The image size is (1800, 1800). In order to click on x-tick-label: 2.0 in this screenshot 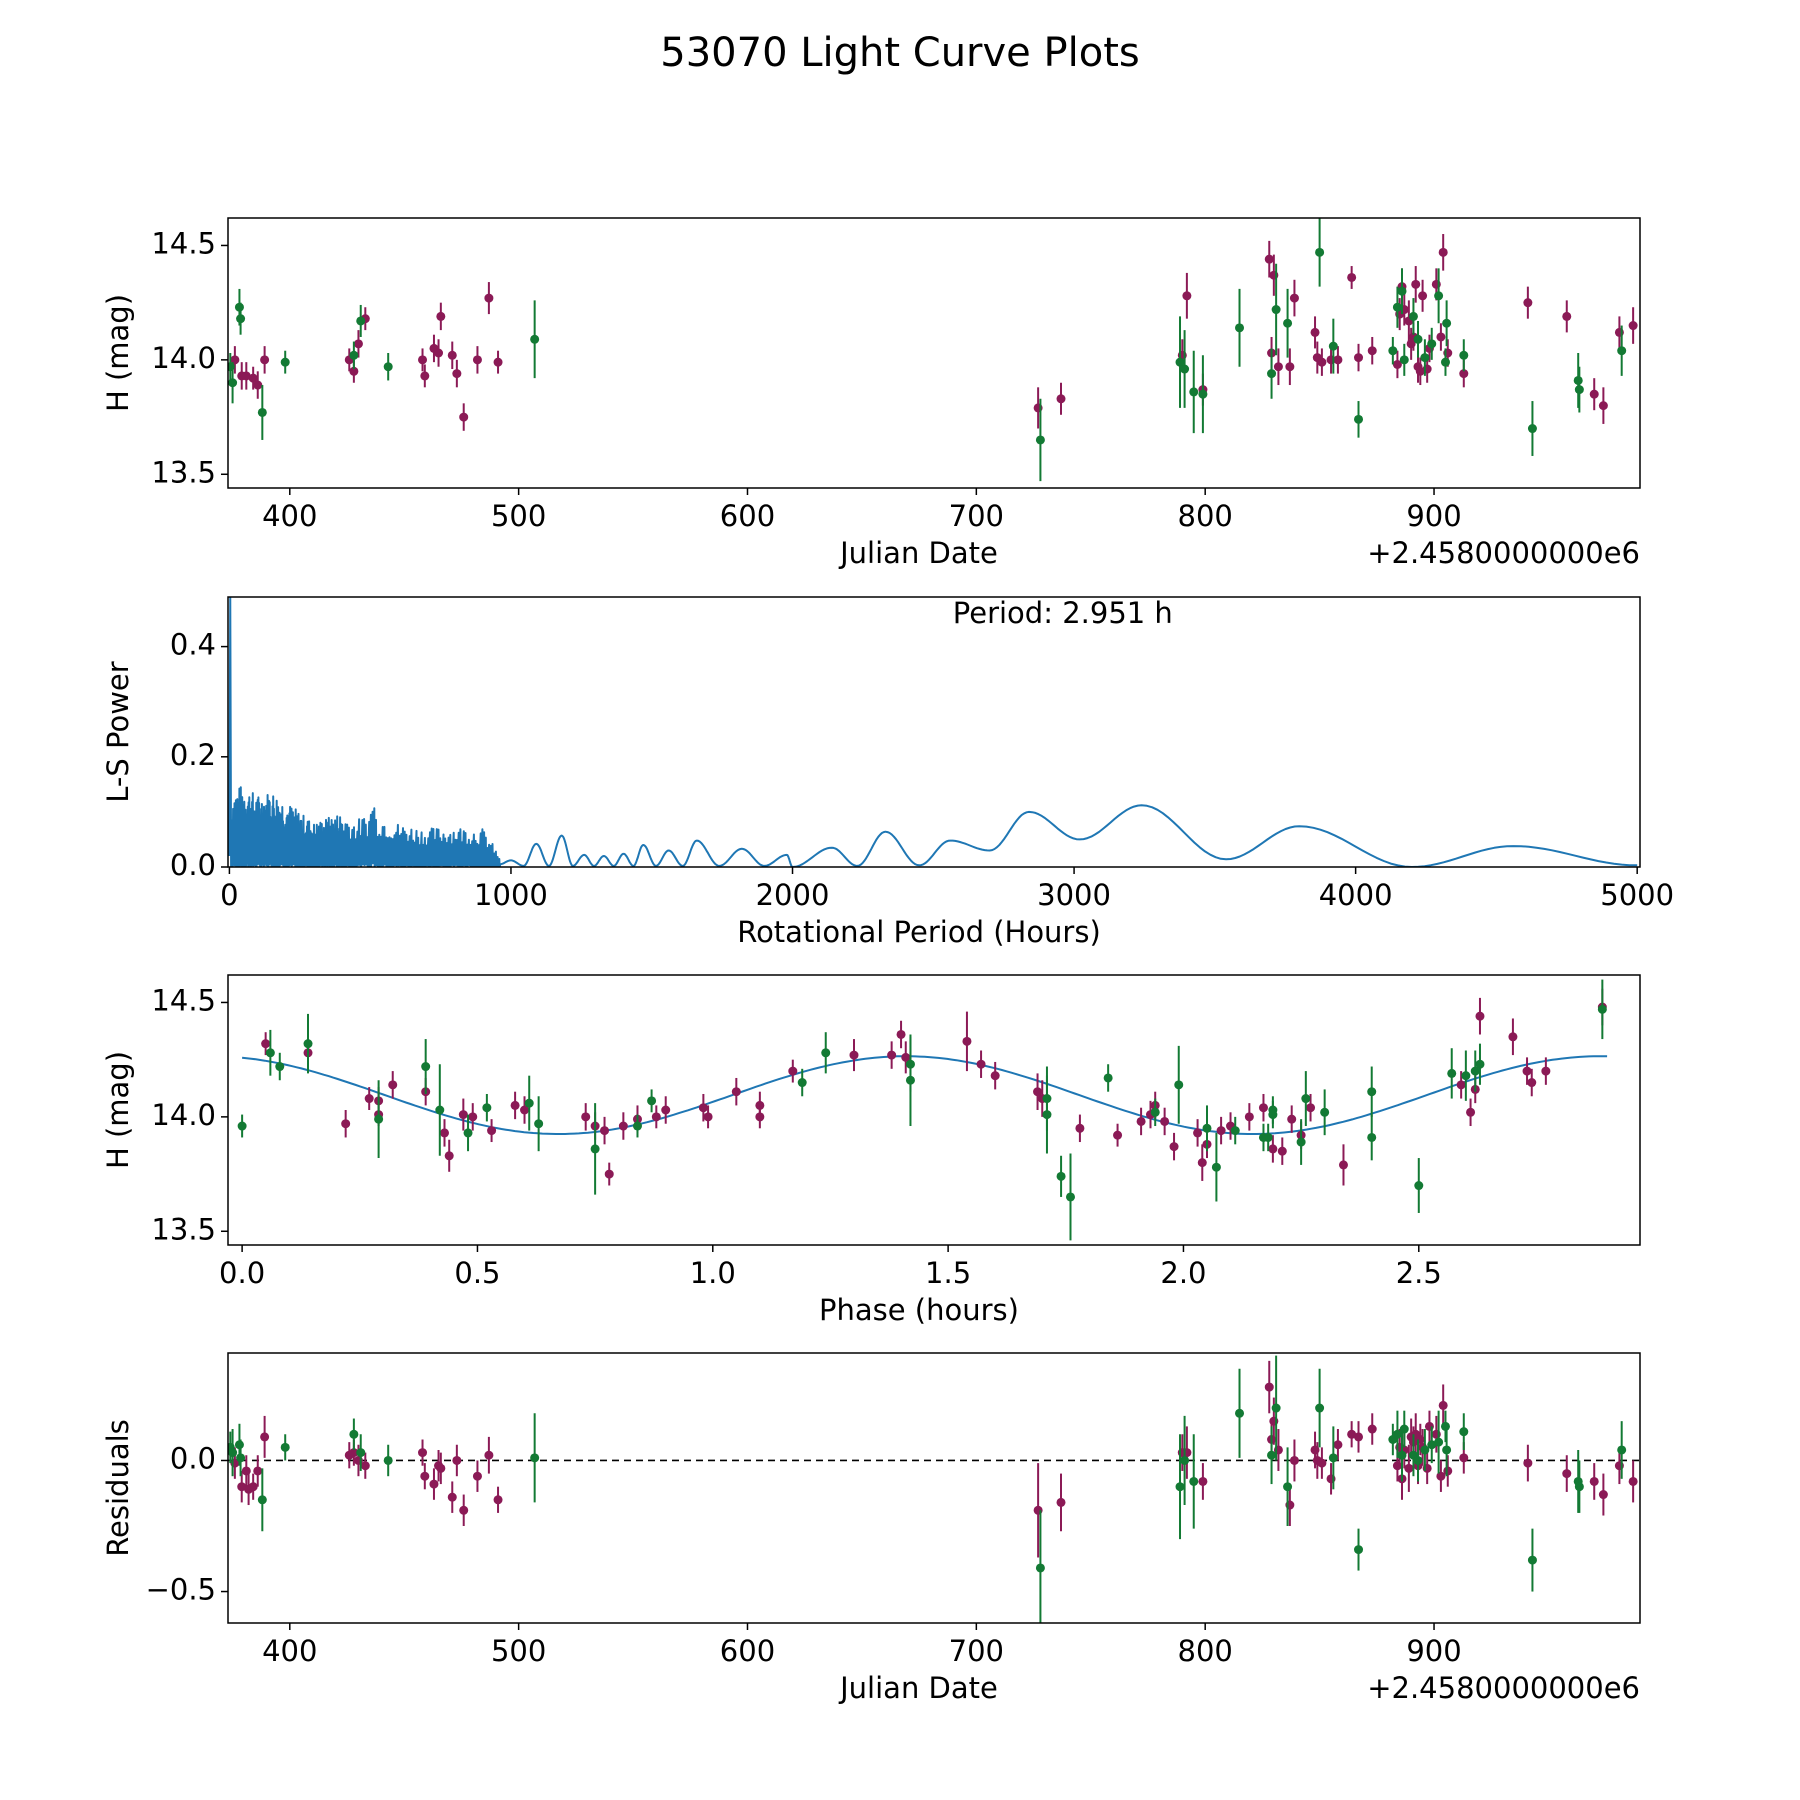, I will do `click(1183, 1273)`.